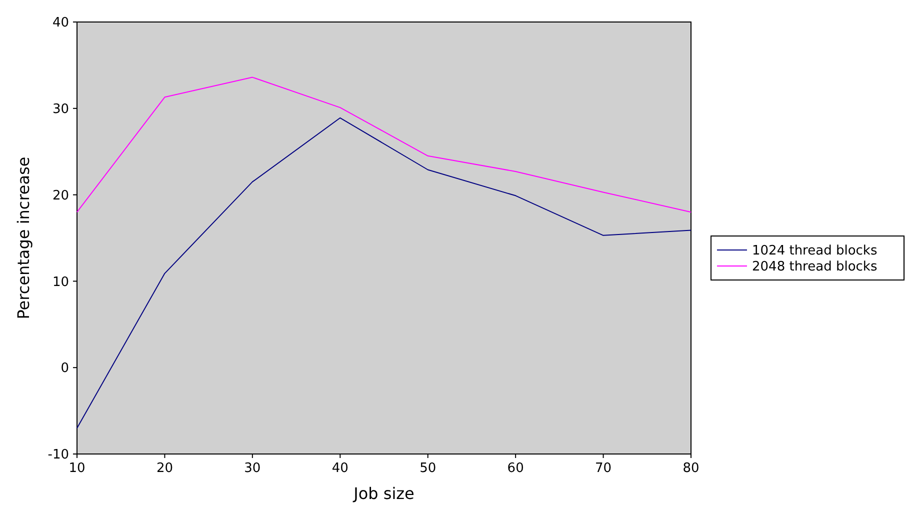 The height and width of the screenshot is (506, 905). Describe the element at coordinates (23, 238) in the screenshot. I see `y-axis-title: Percentage increase` at that location.